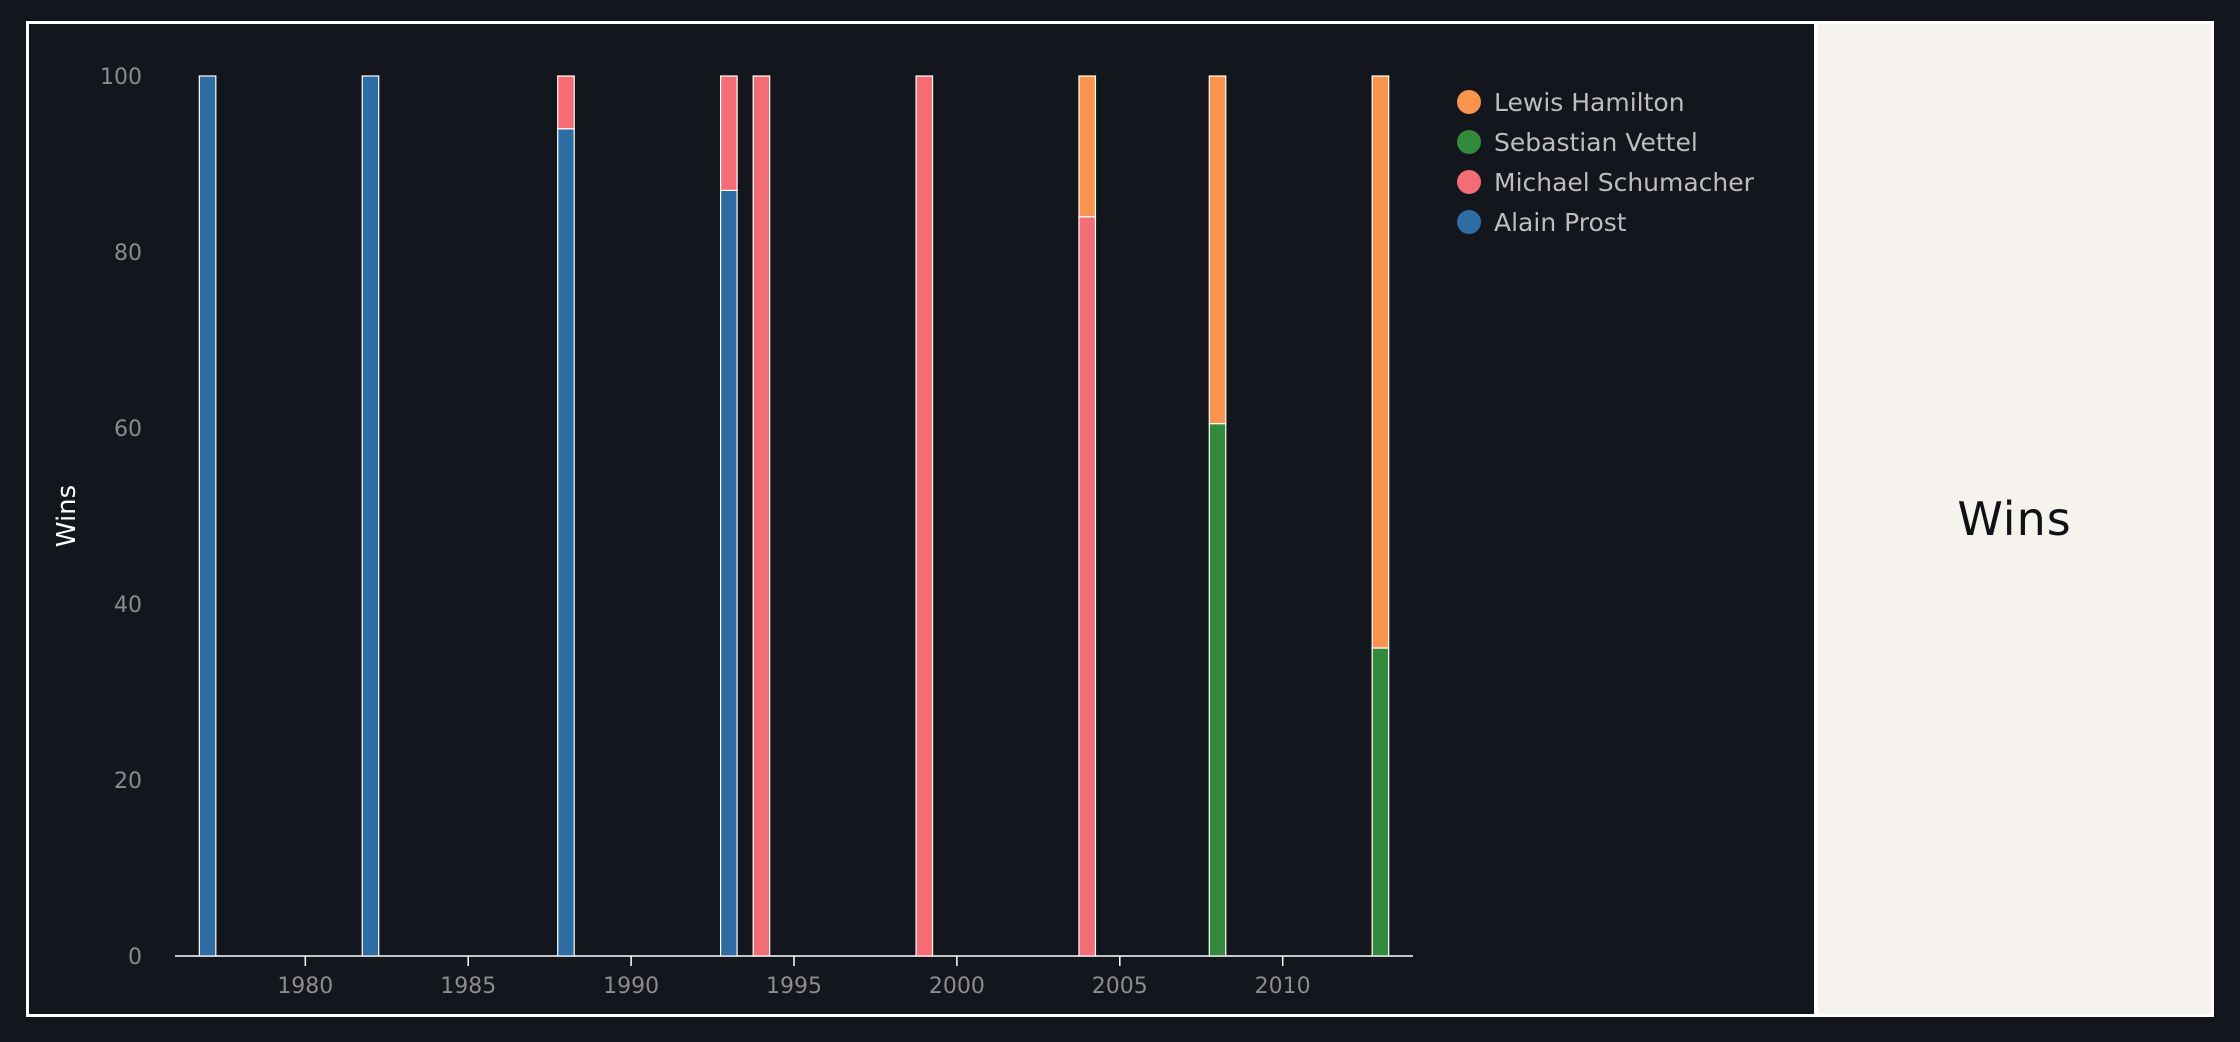 The height and width of the screenshot is (1042, 2240). I want to click on y-tick-label: 60, so click(128, 429).